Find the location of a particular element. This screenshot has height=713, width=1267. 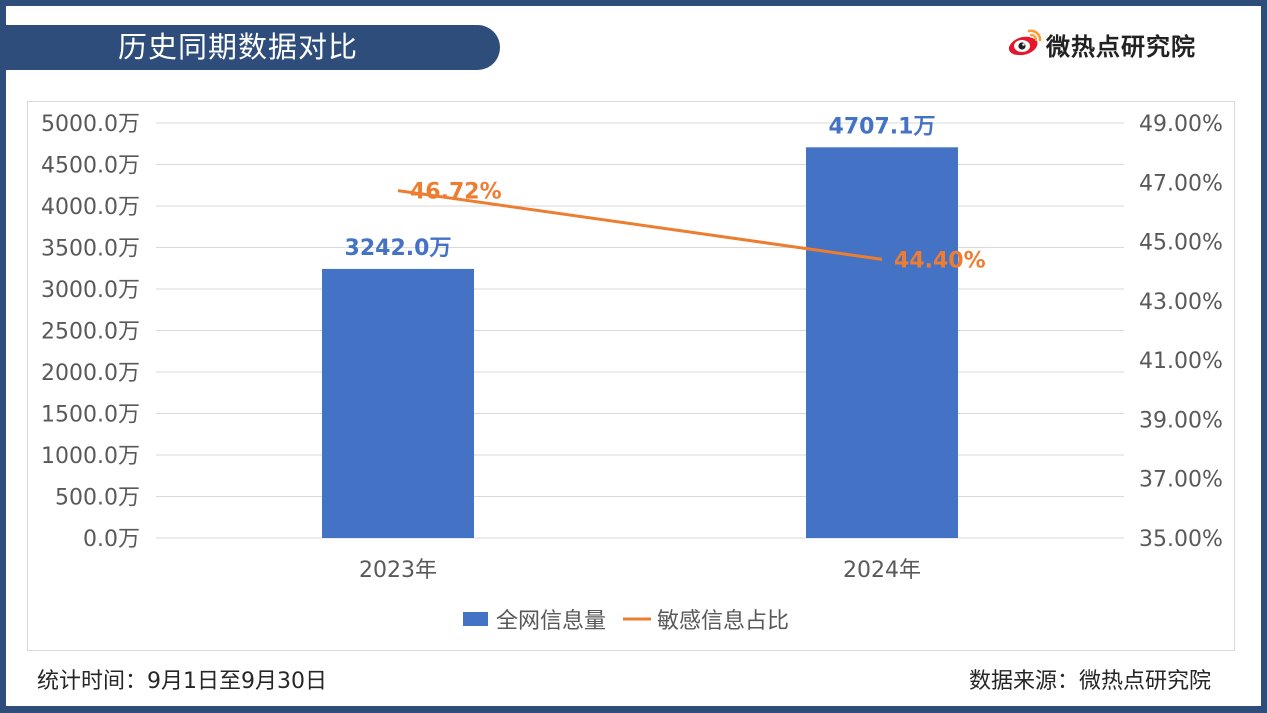

y-left-tick-label: 2000.0万 is located at coordinates (90, 373).